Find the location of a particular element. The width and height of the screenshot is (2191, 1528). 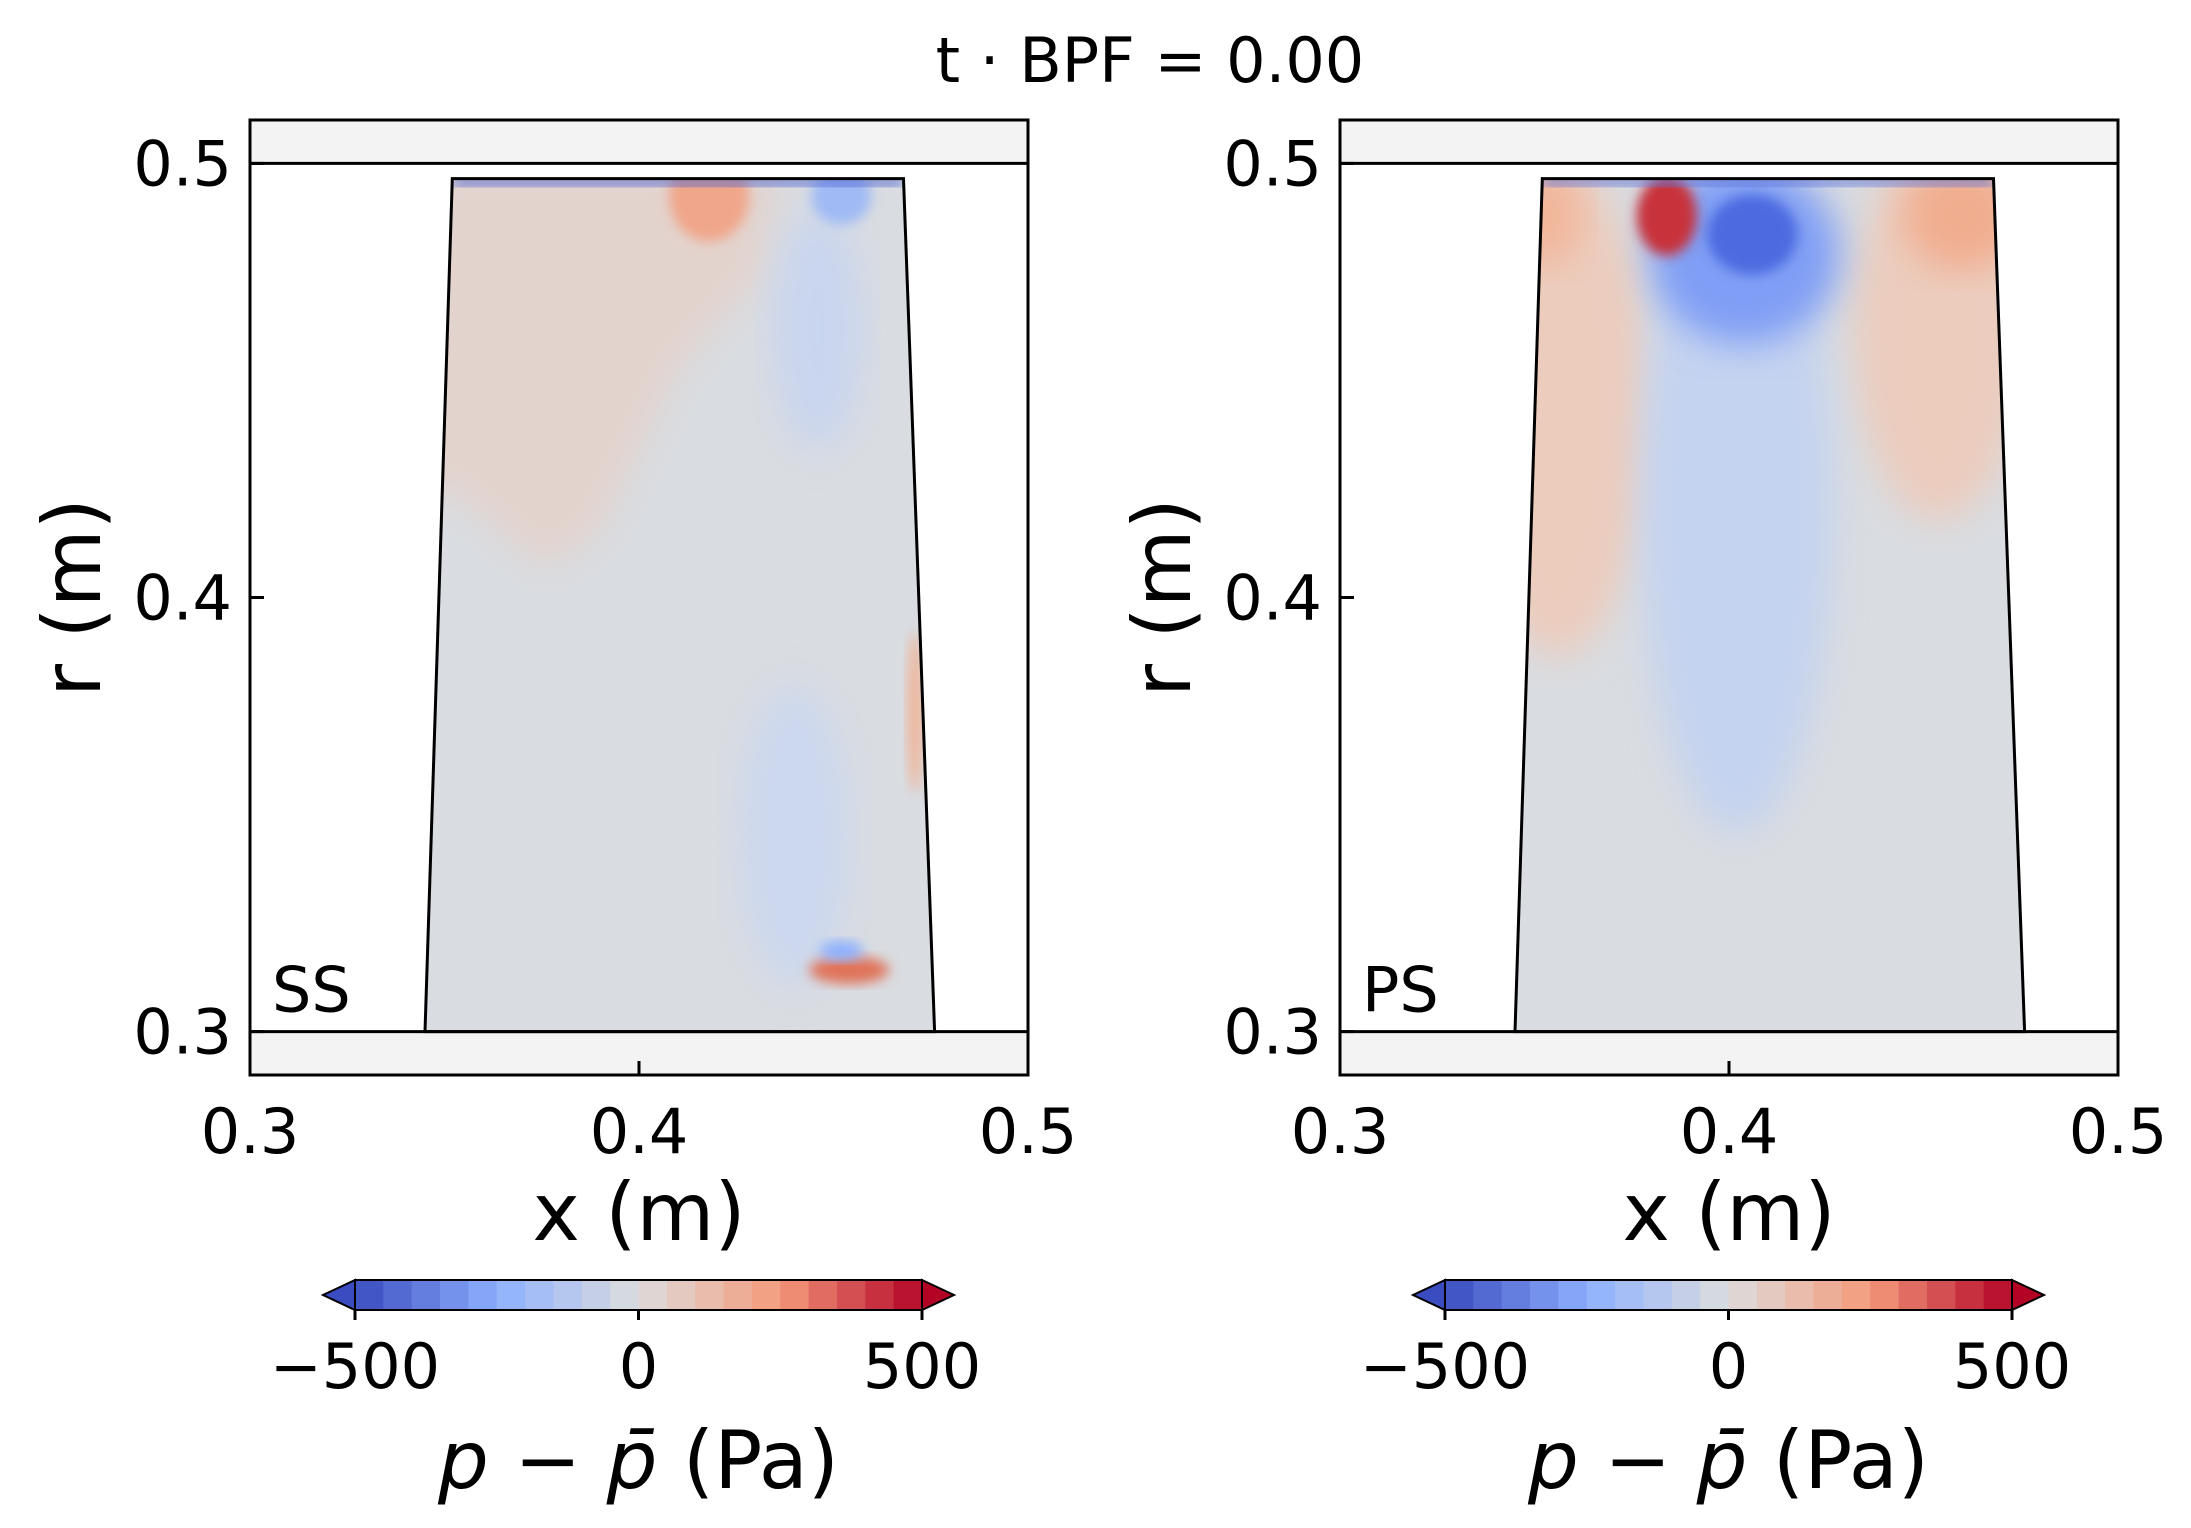

figure-title: t · BPF = 0.00 is located at coordinates (1150, 60).